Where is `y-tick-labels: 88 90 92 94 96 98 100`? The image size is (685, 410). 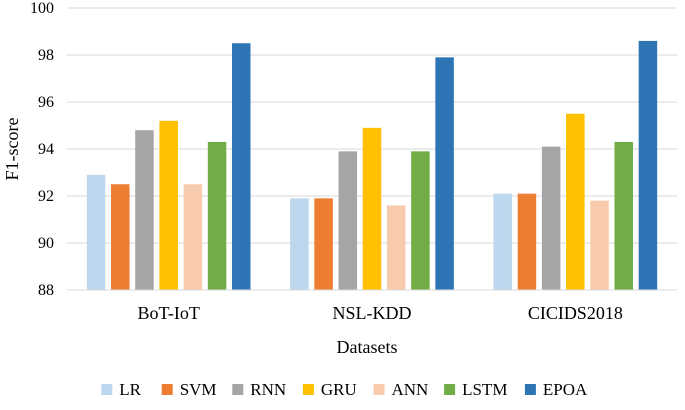
y-tick-labels: 88 90 92 94 96 98 100 is located at coordinates (42, 149).